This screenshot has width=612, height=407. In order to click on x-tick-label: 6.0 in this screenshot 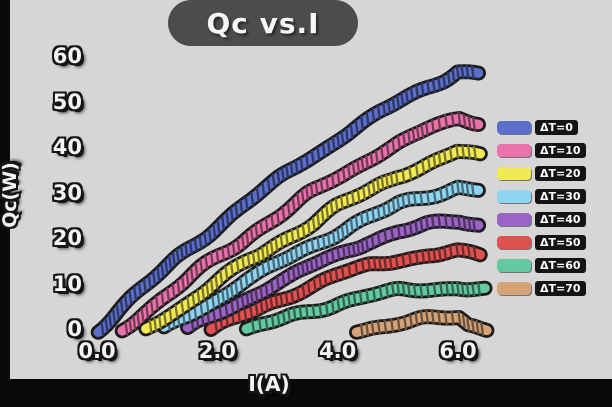, I will do `click(458, 351)`.